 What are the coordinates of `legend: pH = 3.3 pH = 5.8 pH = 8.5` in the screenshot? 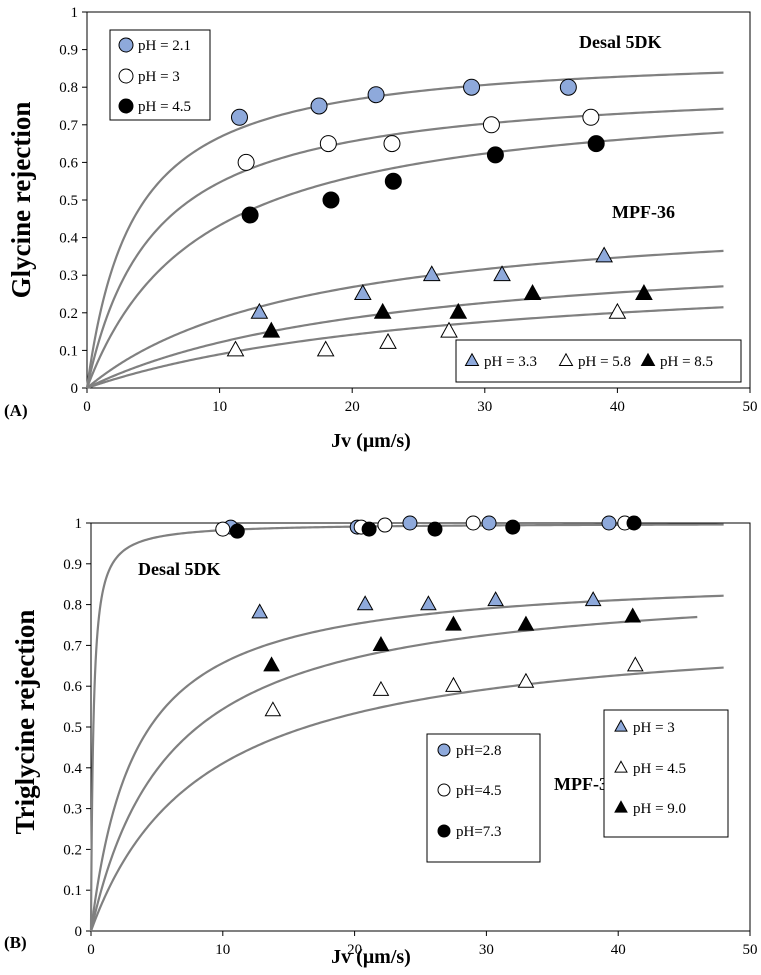 It's located at (598, 361).